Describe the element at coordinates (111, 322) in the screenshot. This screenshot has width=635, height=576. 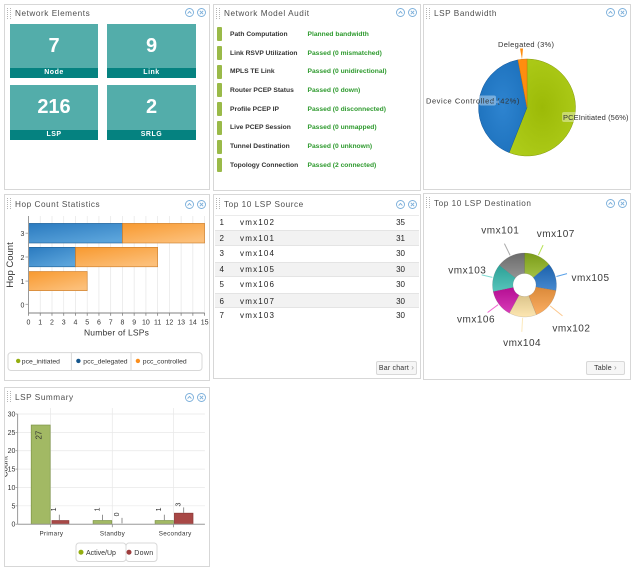
I see `svg-text: 7` at that location.